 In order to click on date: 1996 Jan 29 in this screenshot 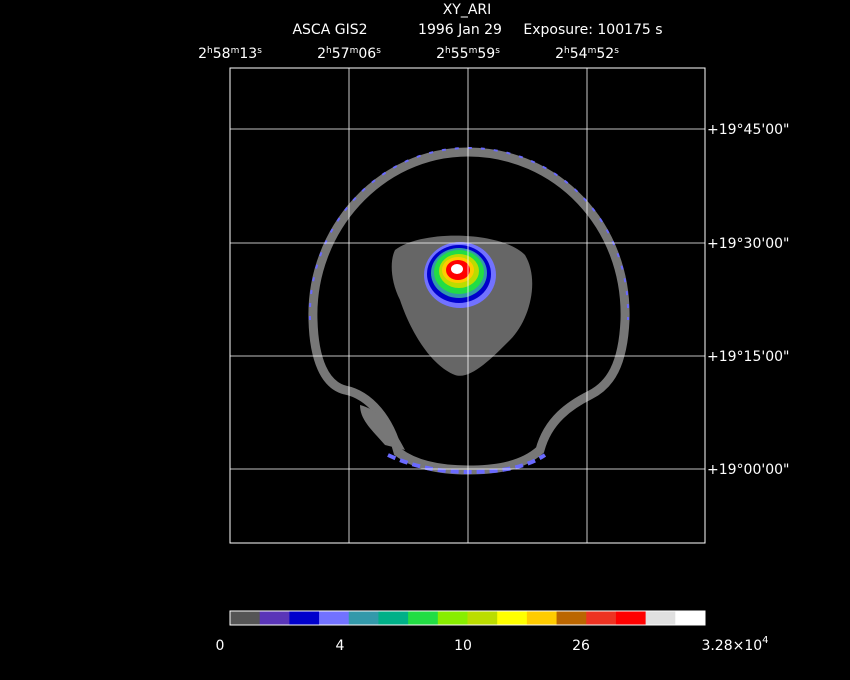, I will do `click(460, 30)`.